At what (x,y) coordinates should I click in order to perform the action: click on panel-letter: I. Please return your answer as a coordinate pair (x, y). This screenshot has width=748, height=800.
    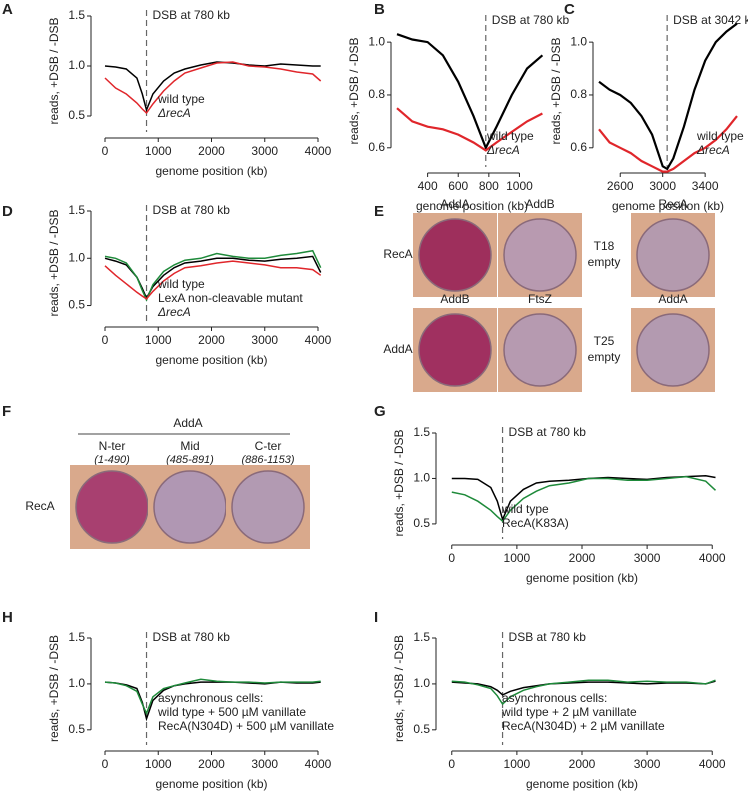
    Looking at the image, I should click on (376, 617).